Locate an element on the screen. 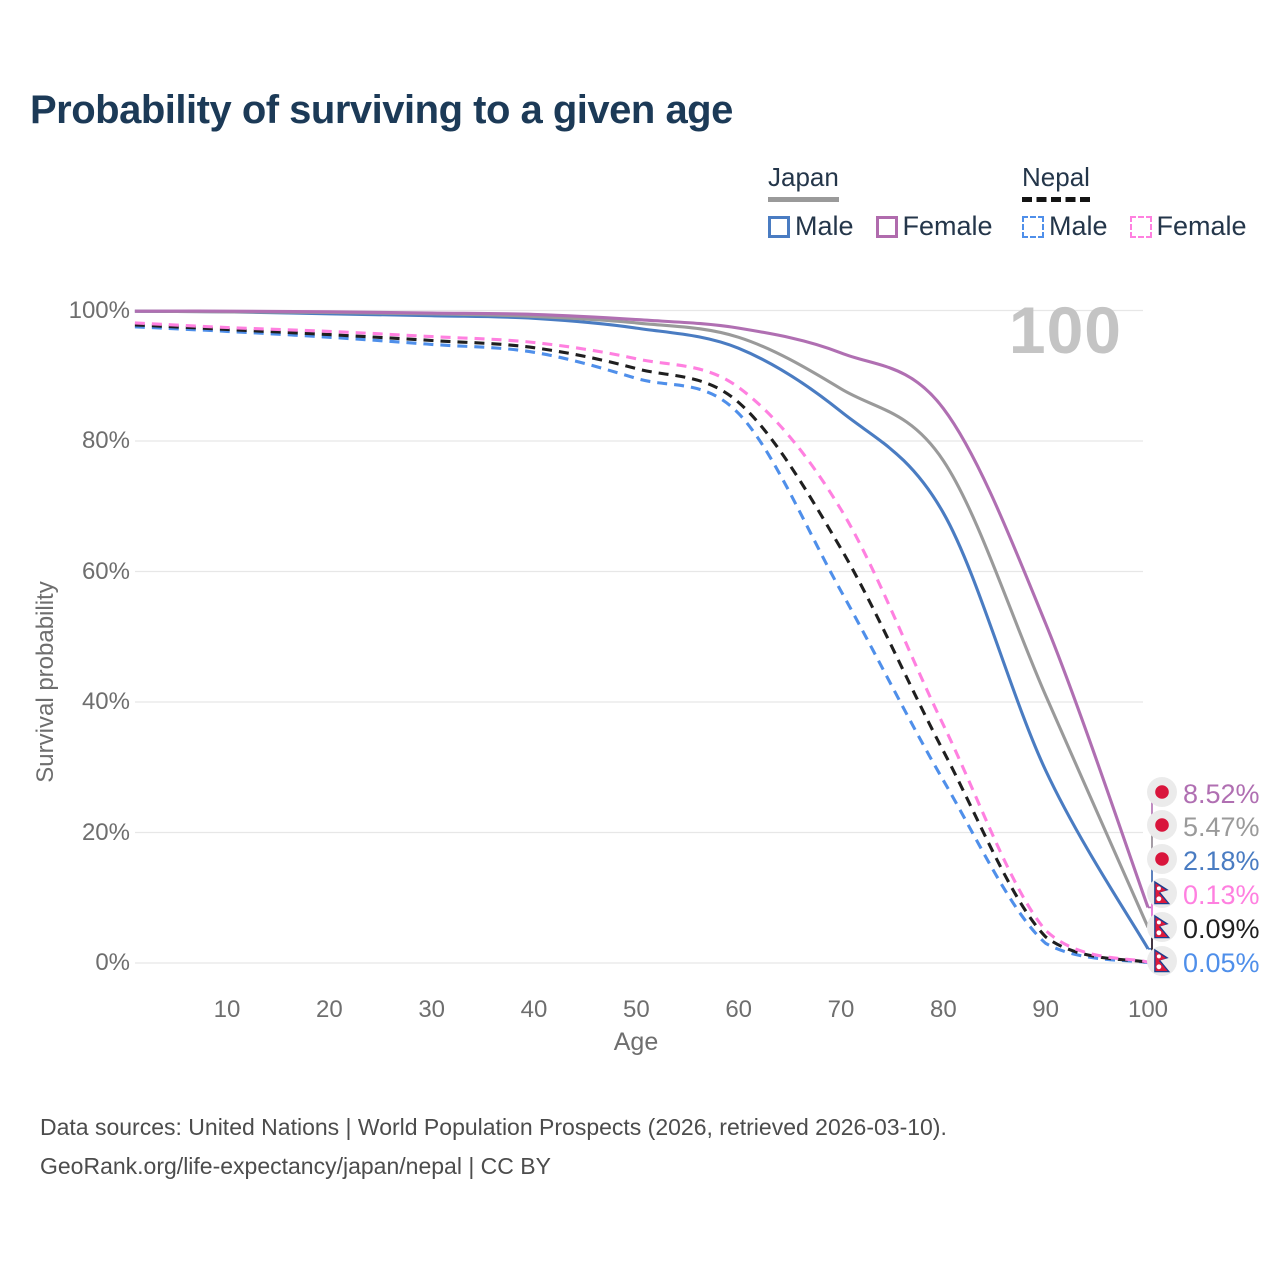 The height and width of the screenshot is (1280, 1280). end-label-row-nepal-male: 0.05% is located at coordinates (1203, 963).